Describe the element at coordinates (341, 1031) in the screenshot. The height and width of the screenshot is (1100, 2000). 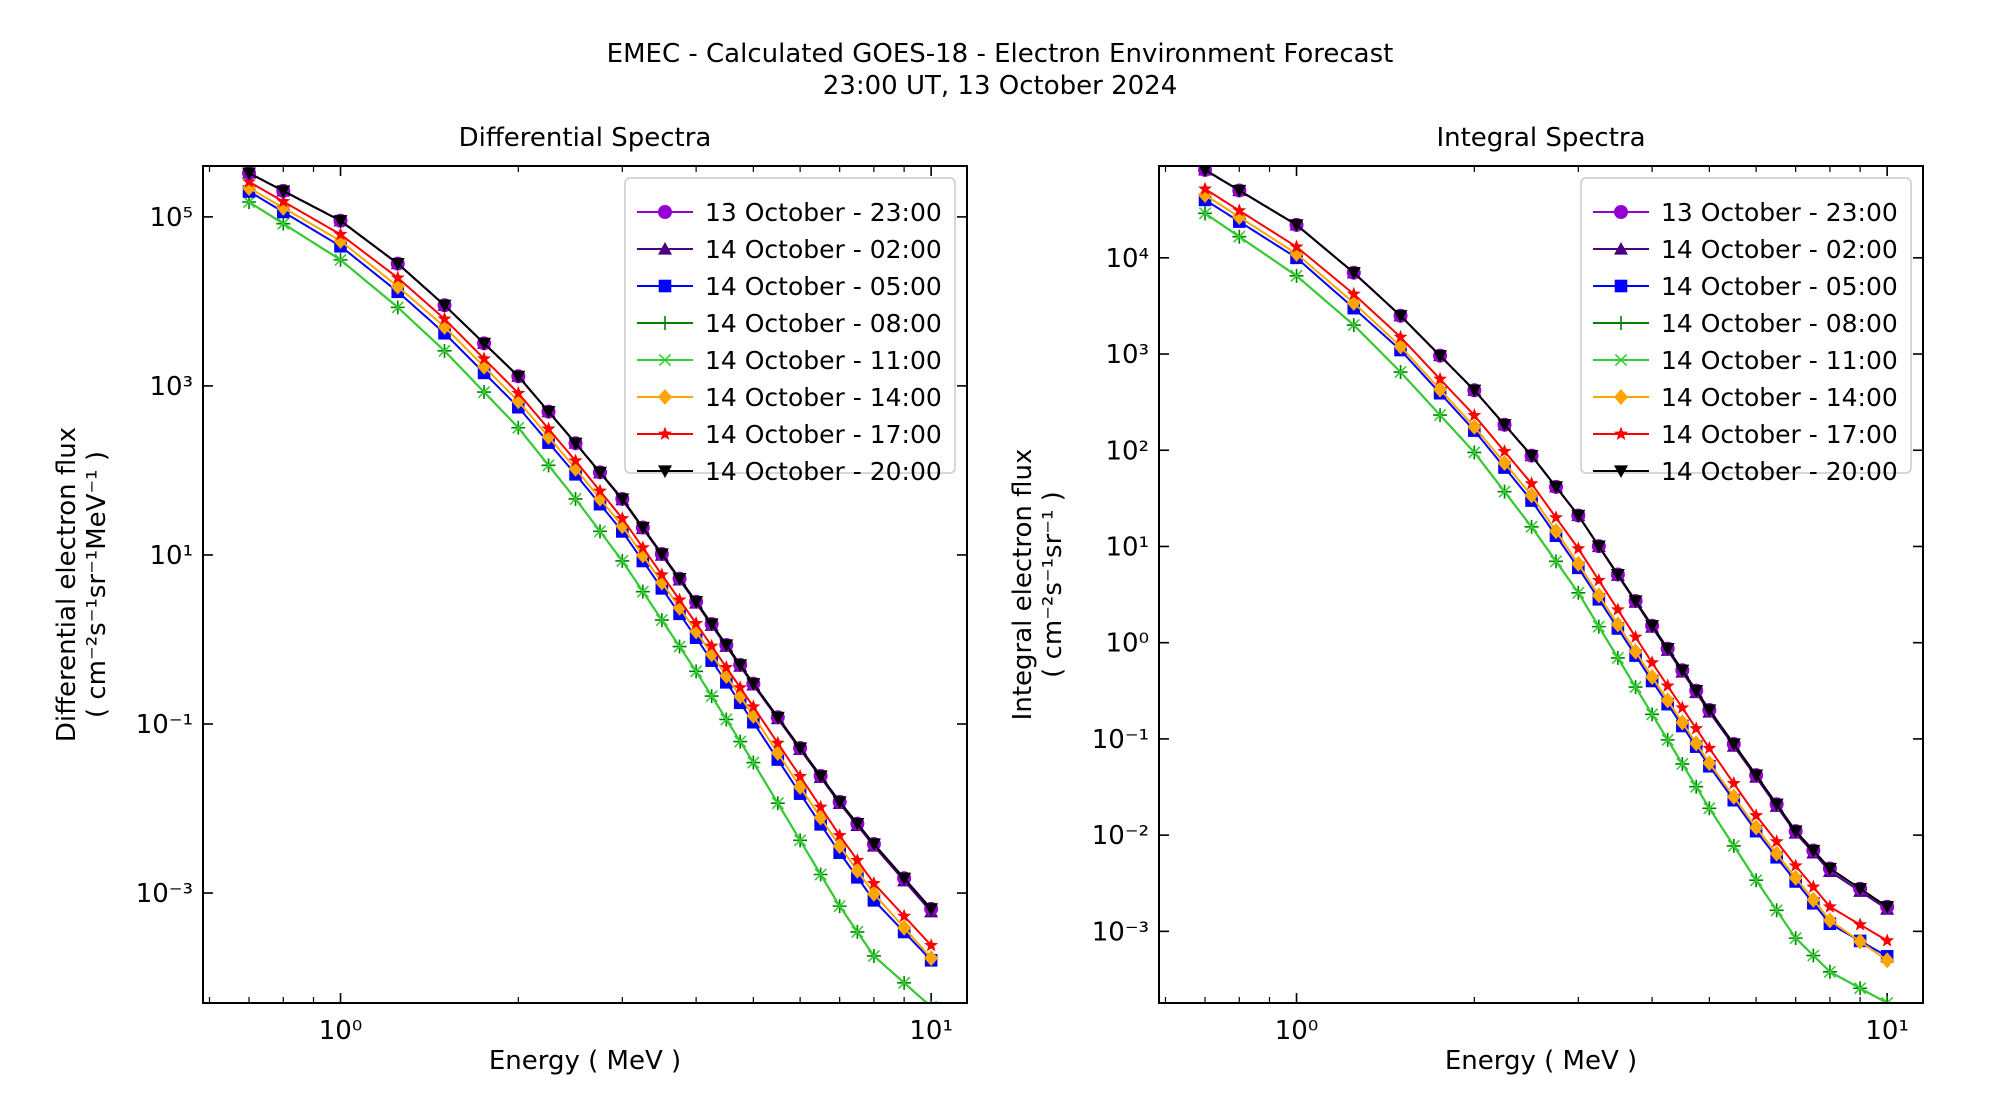
I see `x-tick-label: 10⁰` at that location.